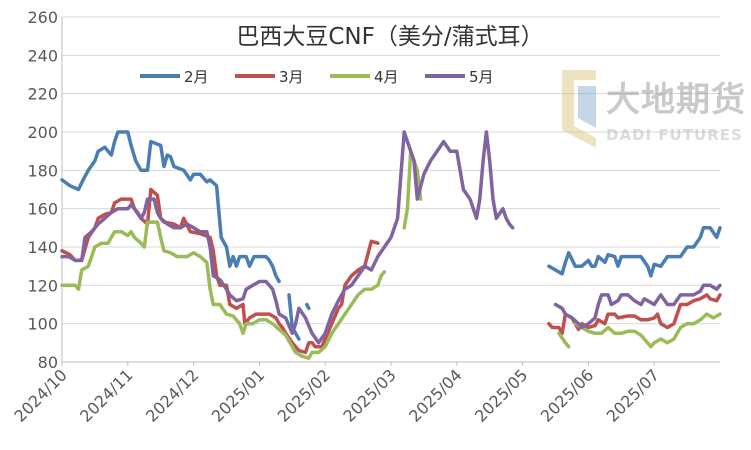  I want to click on y-tick-label: 140, so click(42, 247).